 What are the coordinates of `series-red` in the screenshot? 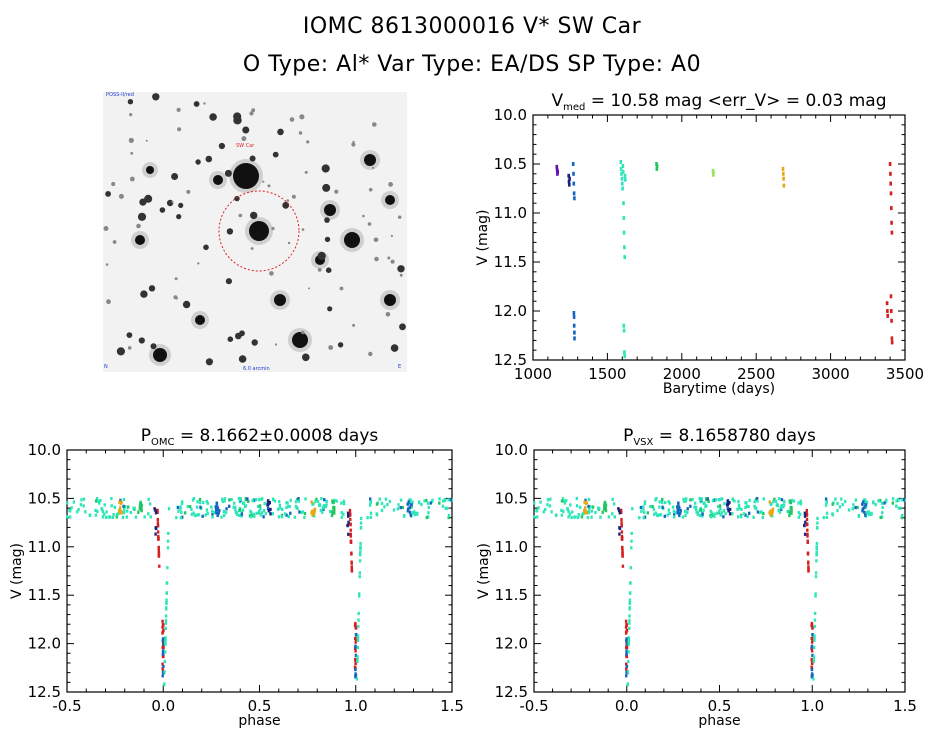 It's located at (889, 253).